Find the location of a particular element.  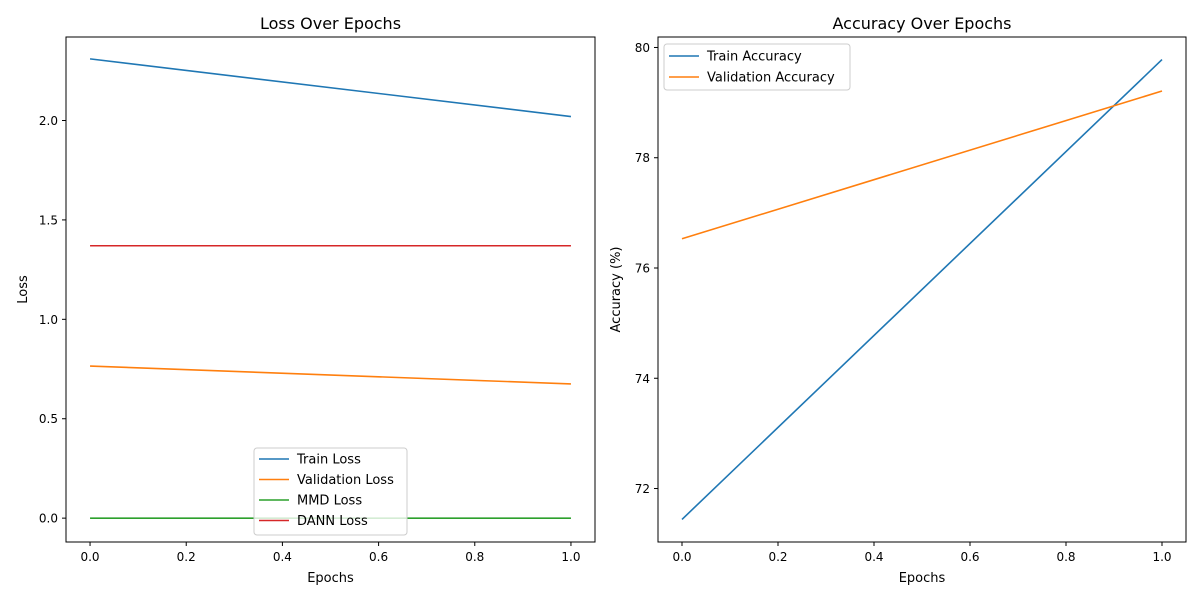

loss-x-tick-label: 0.4 is located at coordinates (282, 557).